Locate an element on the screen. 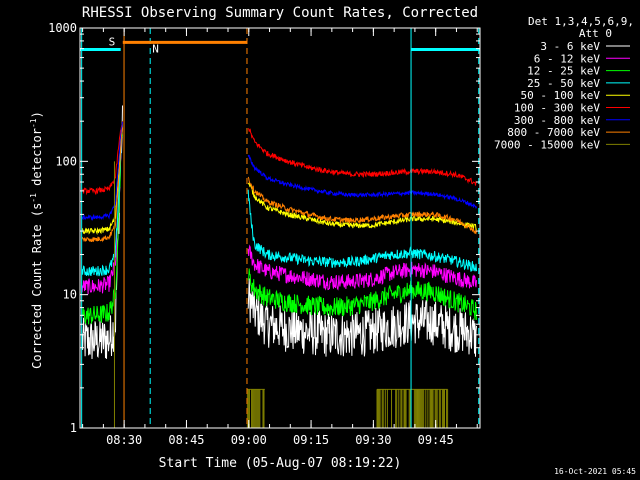 The height and width of the screenshot is (480, 640). legend-label-1: 6 - 12 keV is located at coordinates (567, 58).